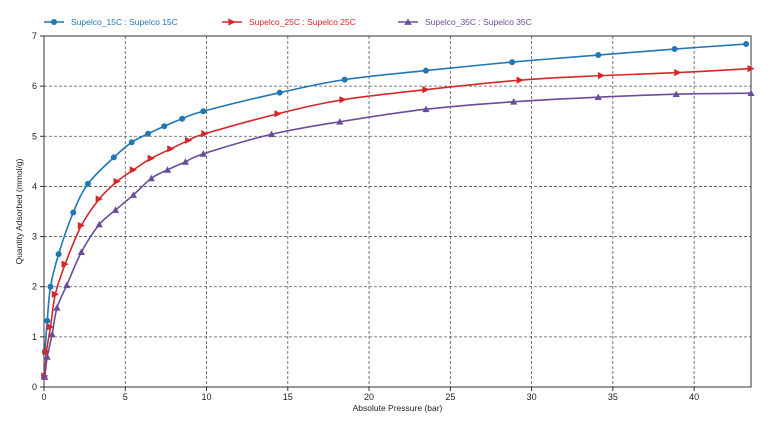 The image size is (780, 431). I want to click on x-tick-label: 25, so click(450, 397).